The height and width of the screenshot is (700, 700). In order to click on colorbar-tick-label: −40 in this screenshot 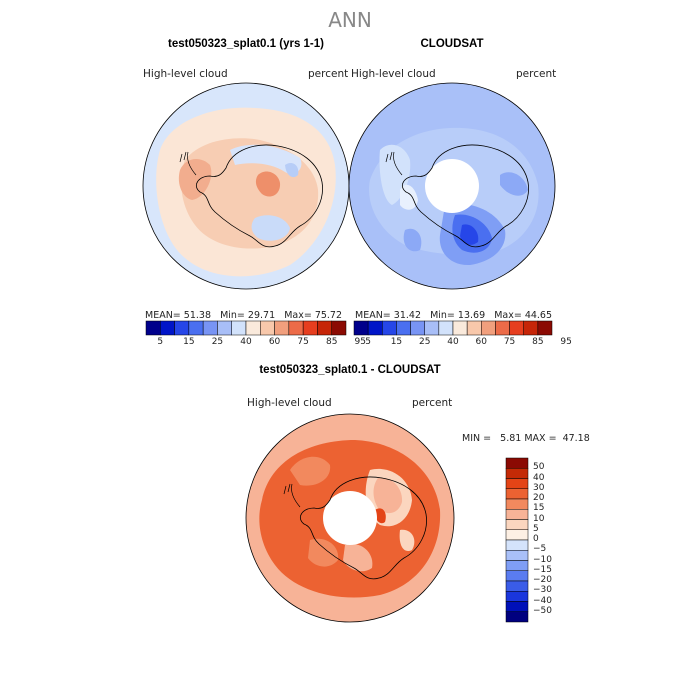, I will do `click(542, 600)`.